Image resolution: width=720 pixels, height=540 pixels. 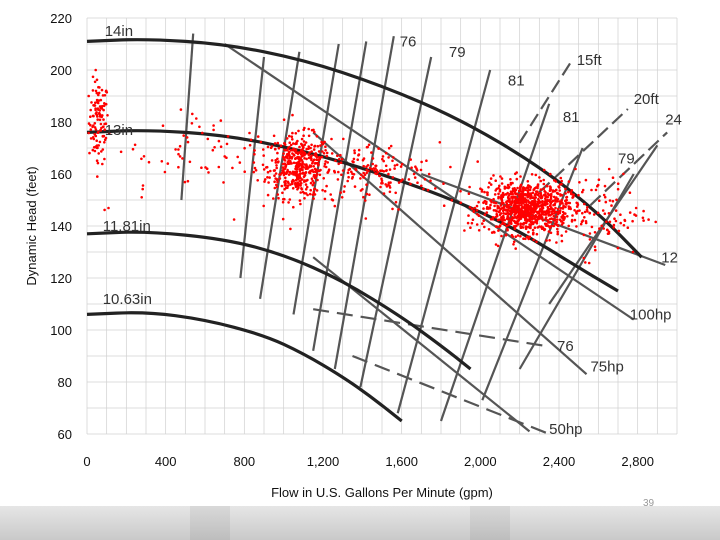 What do you see at coordinates (31, 225) in the screenshot?
I see `y-axis-title: Dynamic Head (feet)` at bounding box center [31, 225].